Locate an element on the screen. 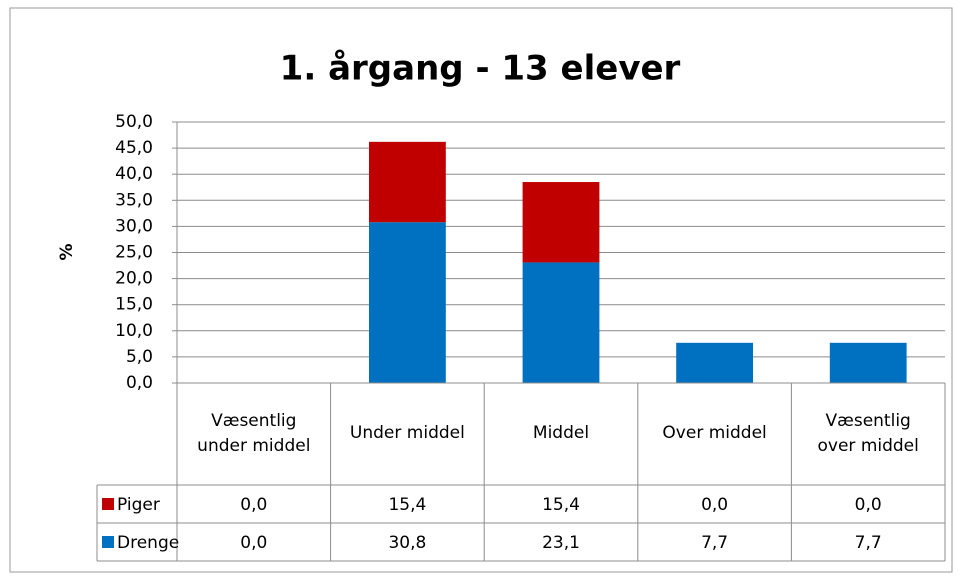  x-tick-label: Væsentlig under middel is located at coordinates (254, 433).